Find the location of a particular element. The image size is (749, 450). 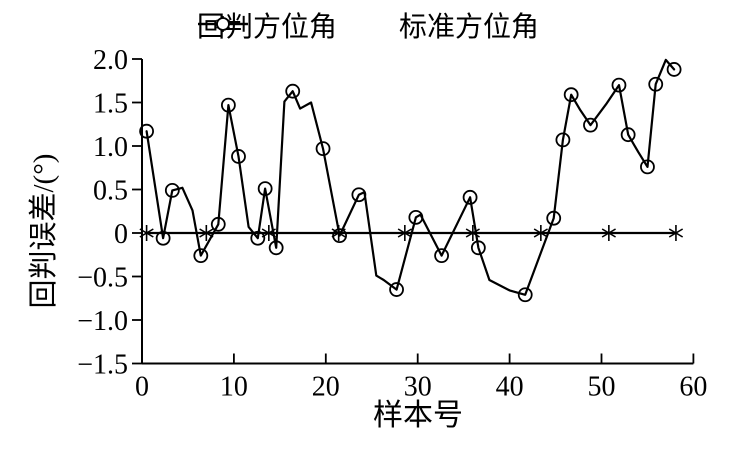

x-tick-label: 50 is located at coordinates (602, 387).